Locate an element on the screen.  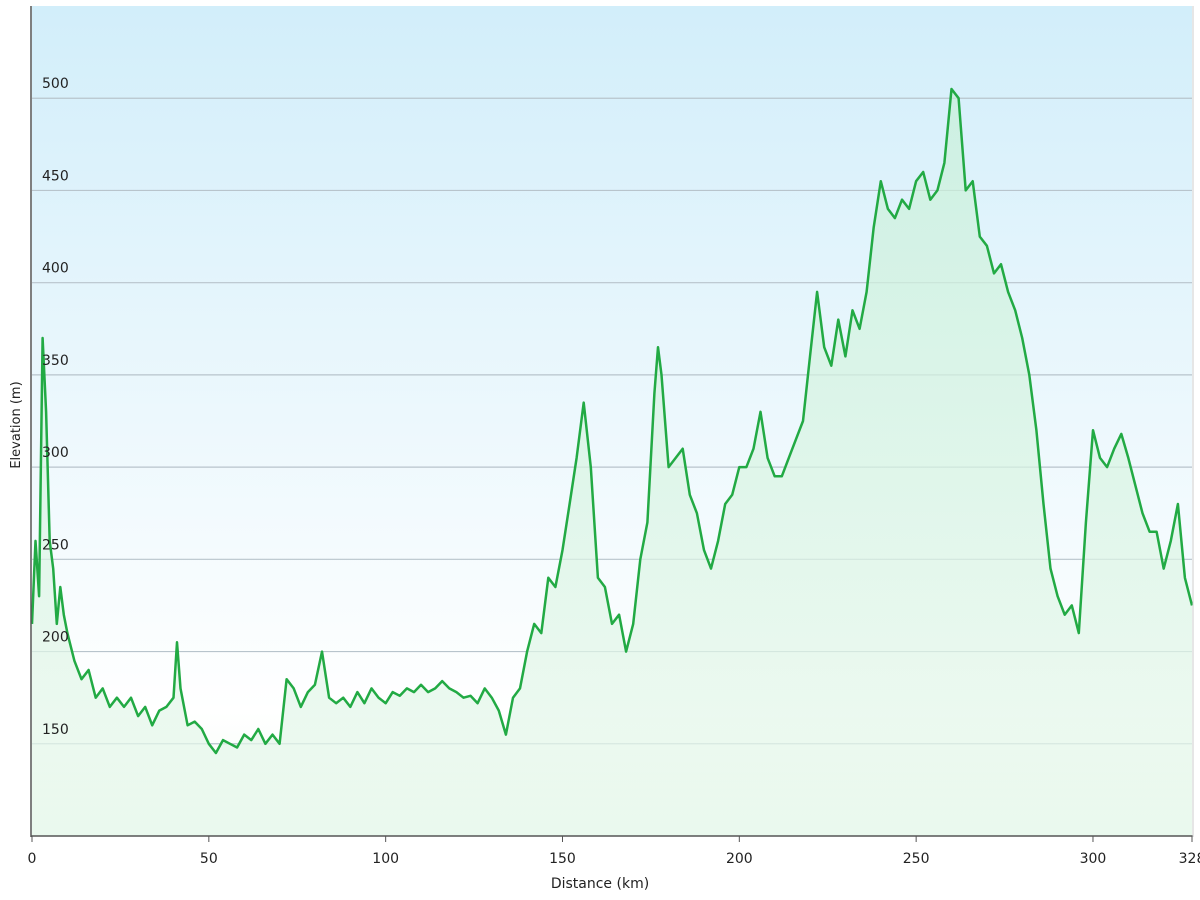
x-tick-label: 328 is located at coordinates (1189, 859).